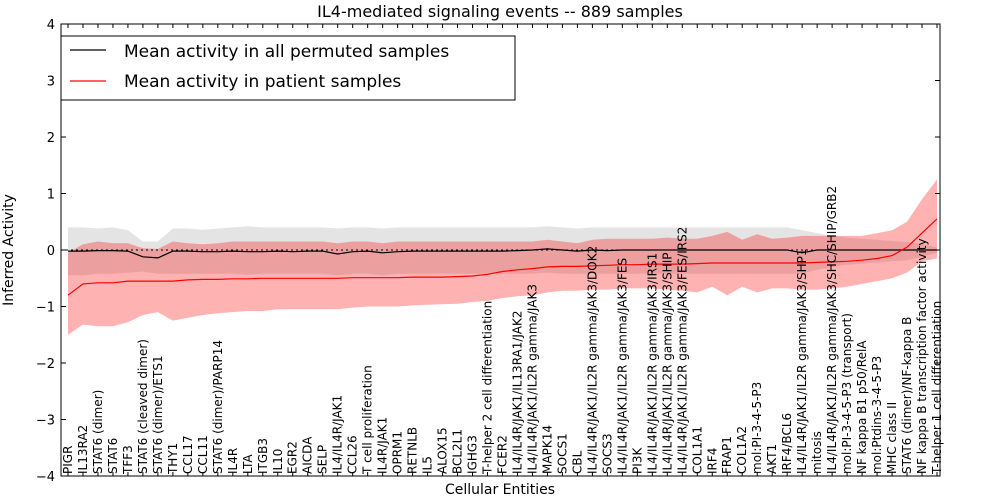  Describe the element at coordinates (83, 449) in the screenshot. I see `x-category-label: IL13RA2` at that location.